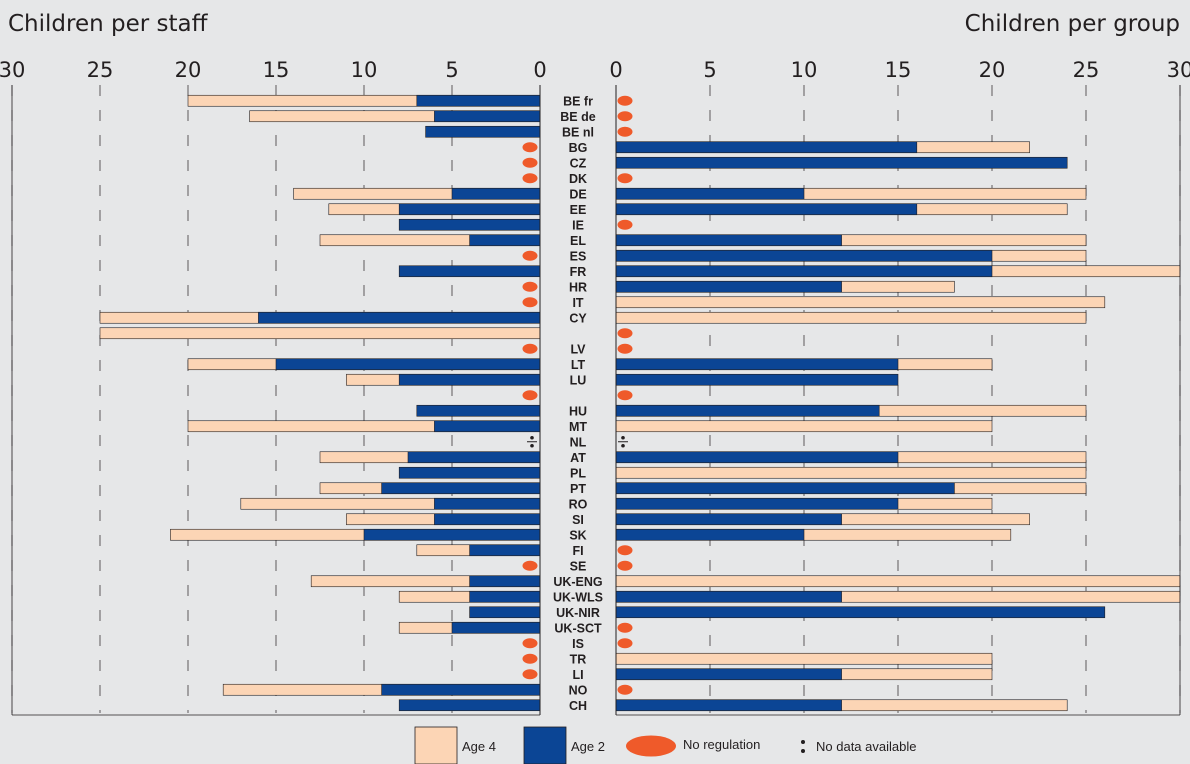  I want to click on country-label: BE nl, so click(578, 132).